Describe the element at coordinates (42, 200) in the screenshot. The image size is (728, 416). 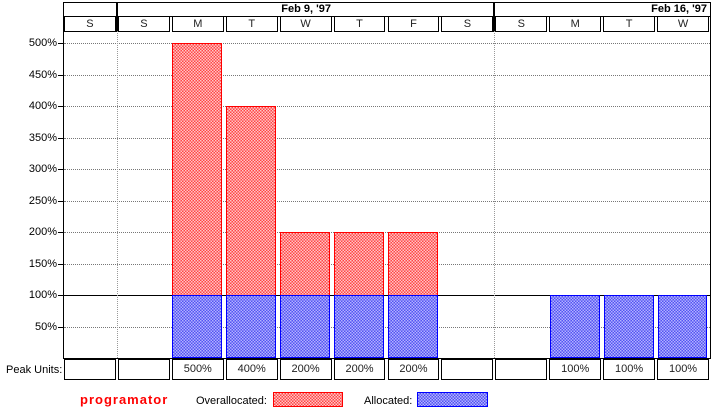
I see `y-axis-tick-label: 250%` at that location.